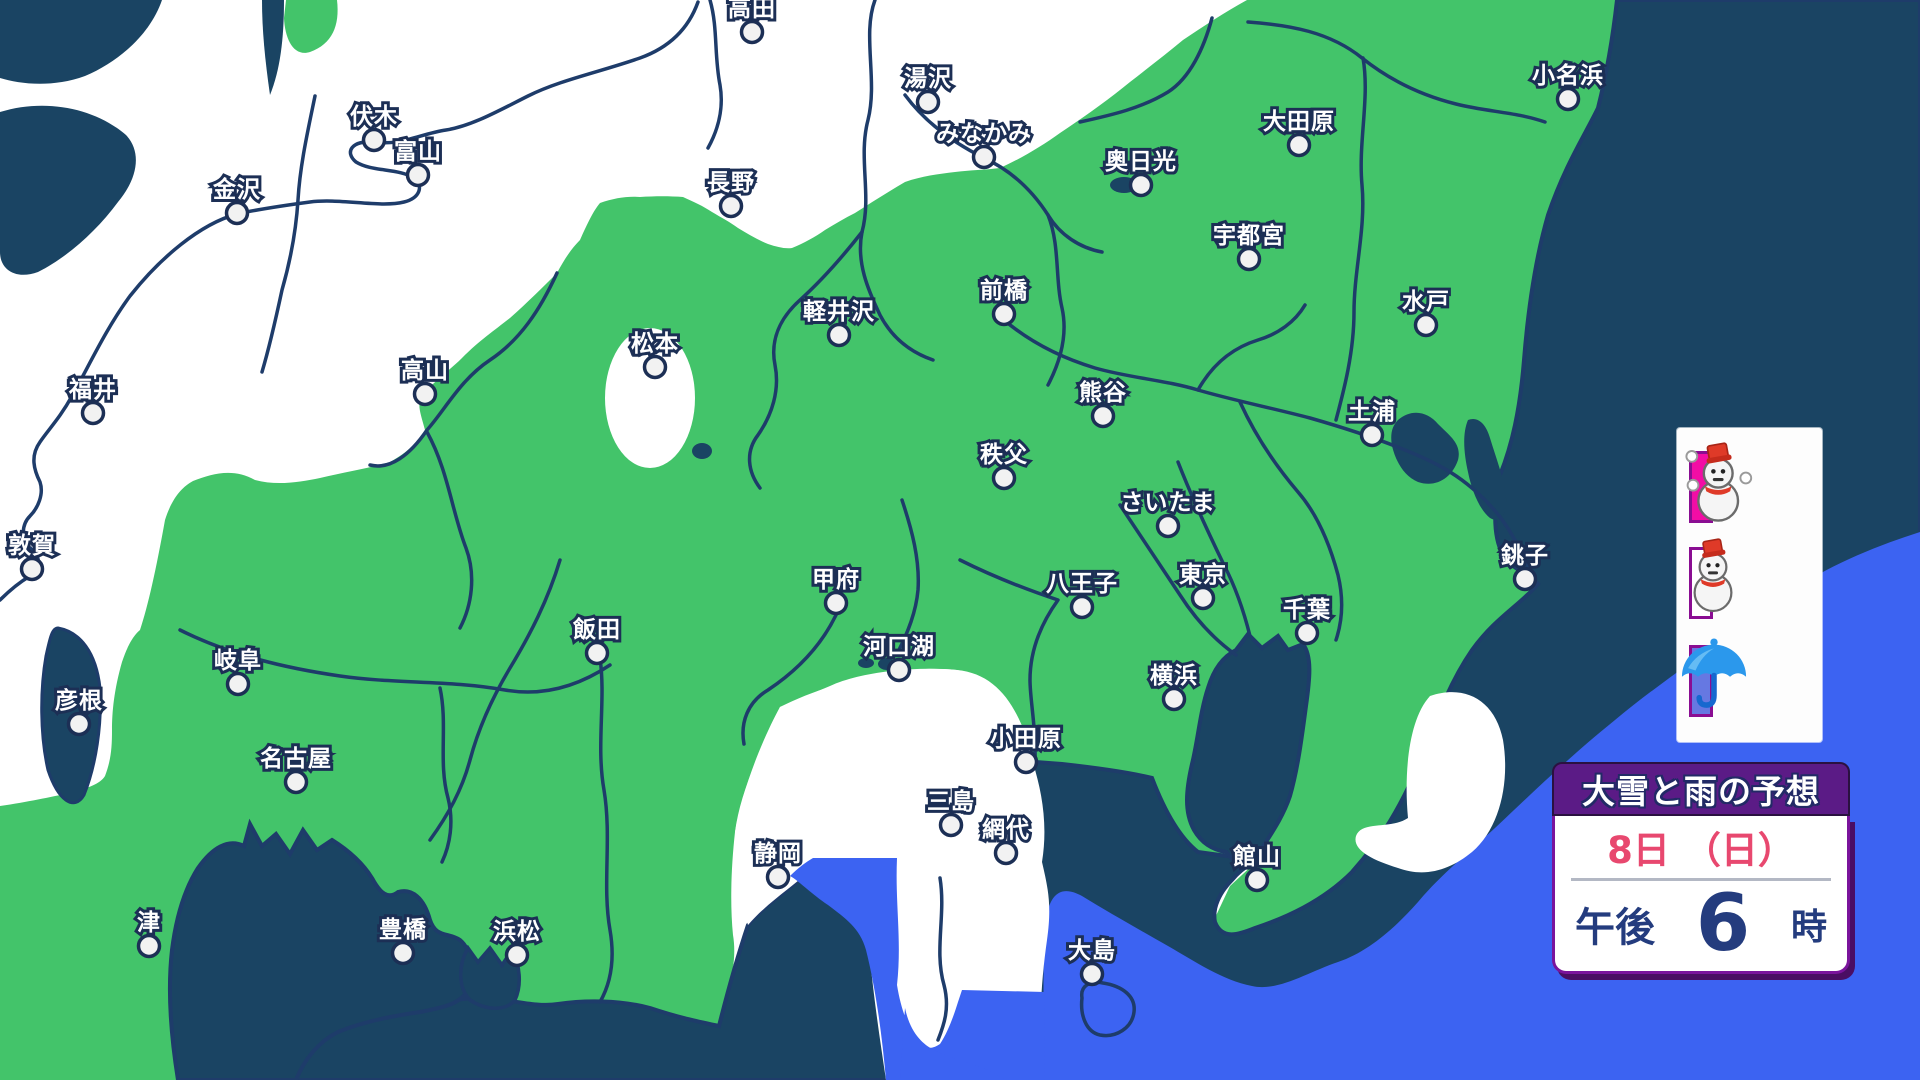 This screenshot has height=1080, width=1920. I want to click on city-label: 千葉, so click(1307, 610).